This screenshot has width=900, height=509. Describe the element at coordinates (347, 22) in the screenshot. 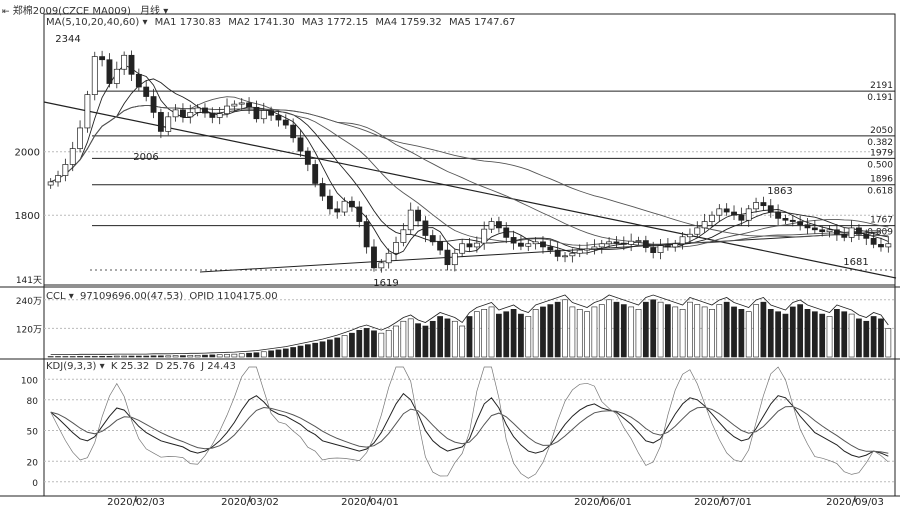

I see `ma3-value: 1772.15` at that location.